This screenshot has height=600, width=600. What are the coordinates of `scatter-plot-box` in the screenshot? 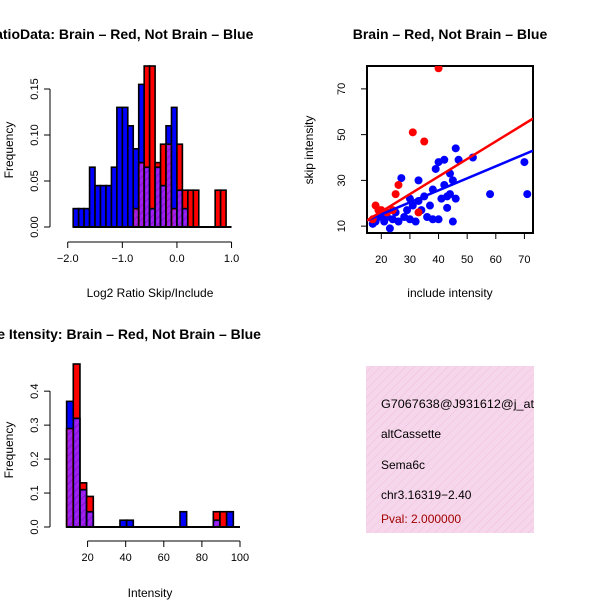 It's located at (450, 149).